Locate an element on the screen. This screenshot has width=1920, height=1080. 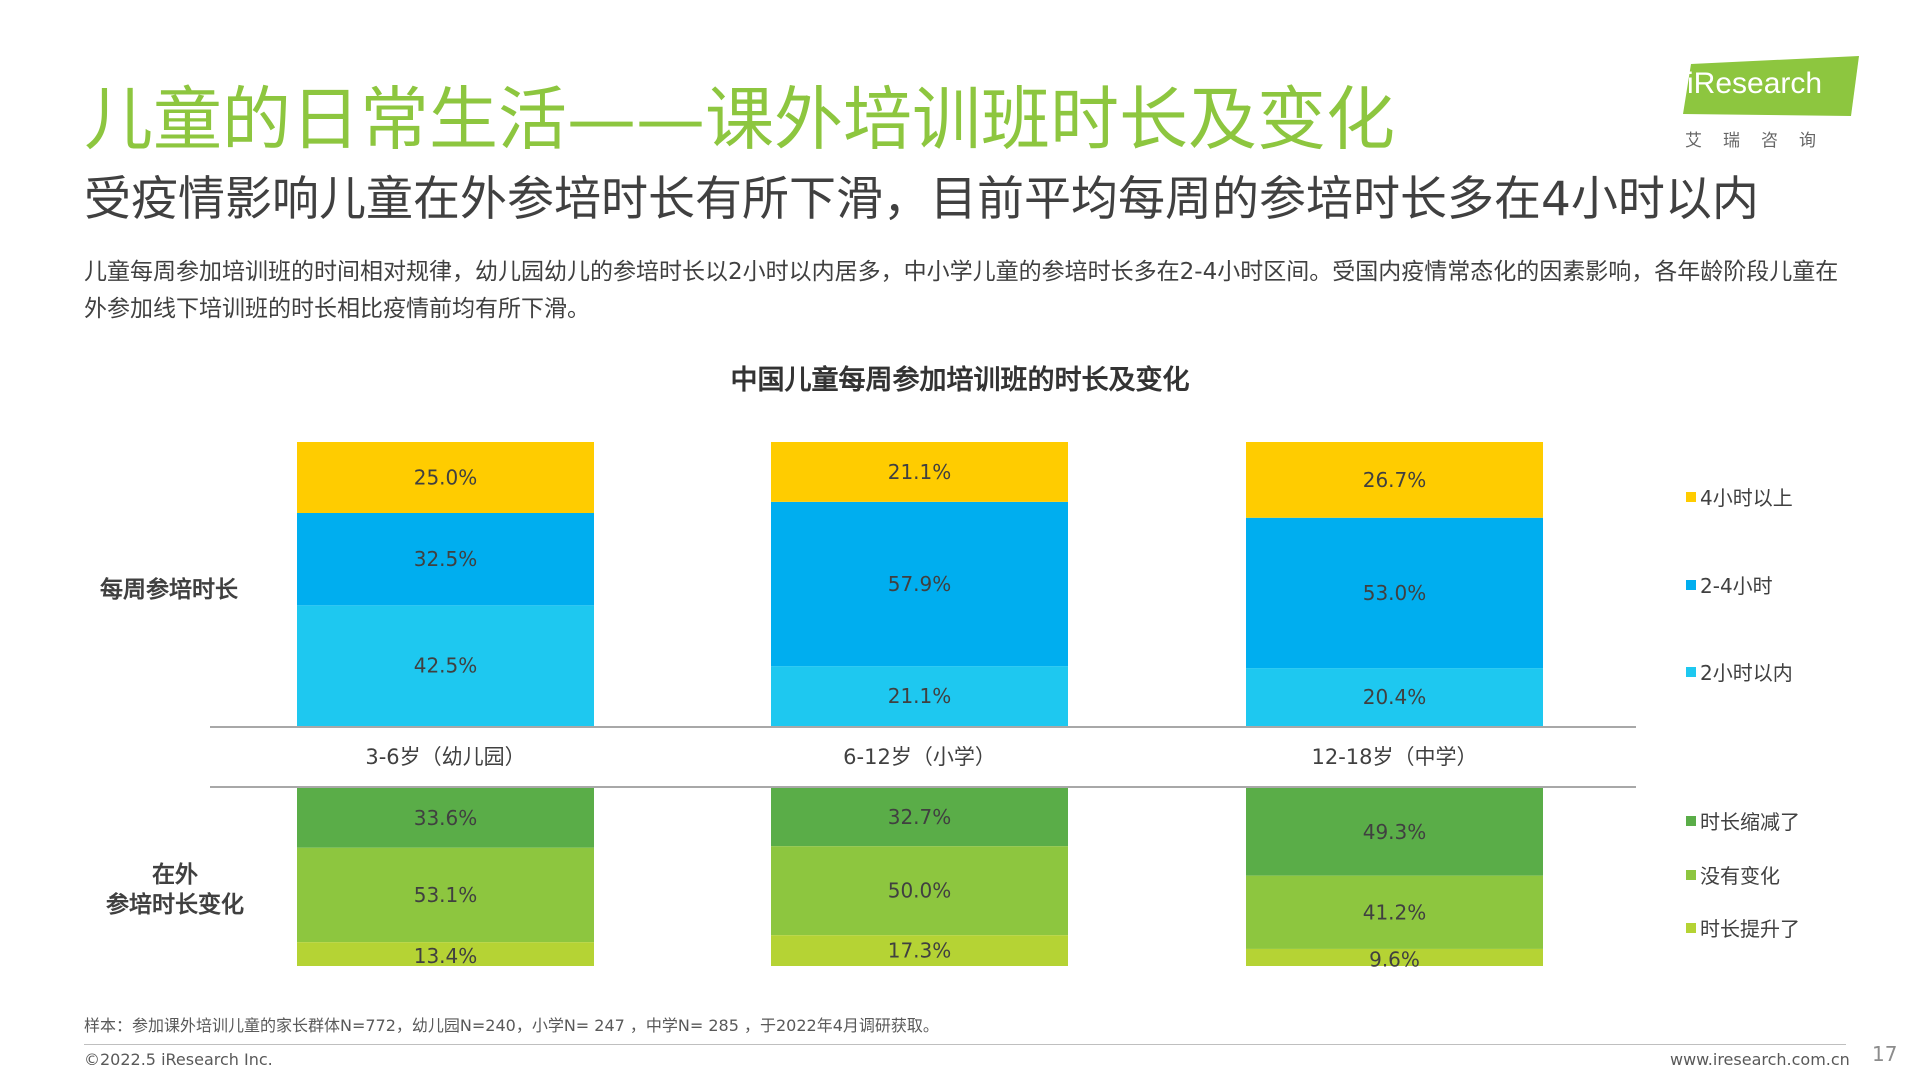
website-link: www.iresearch.com.cn is located at coordinates (1760, 1059).